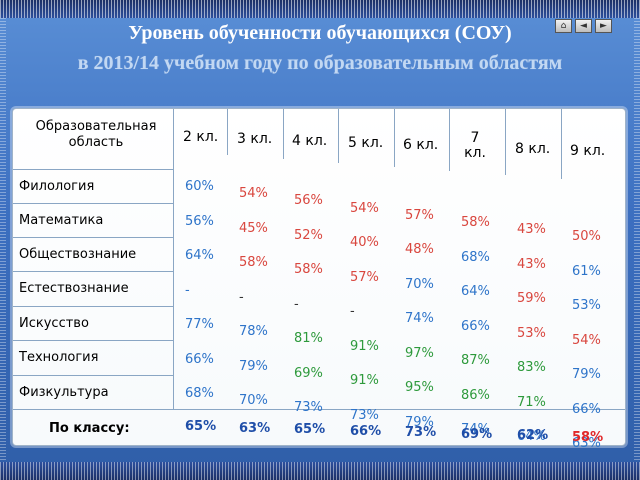 This screenshot has width=640, height=480. Describe the element at coordinates (320, 33) in the screenshot. I see `page-title: Уровень обученности обучающихся (СОУ)` at that location.